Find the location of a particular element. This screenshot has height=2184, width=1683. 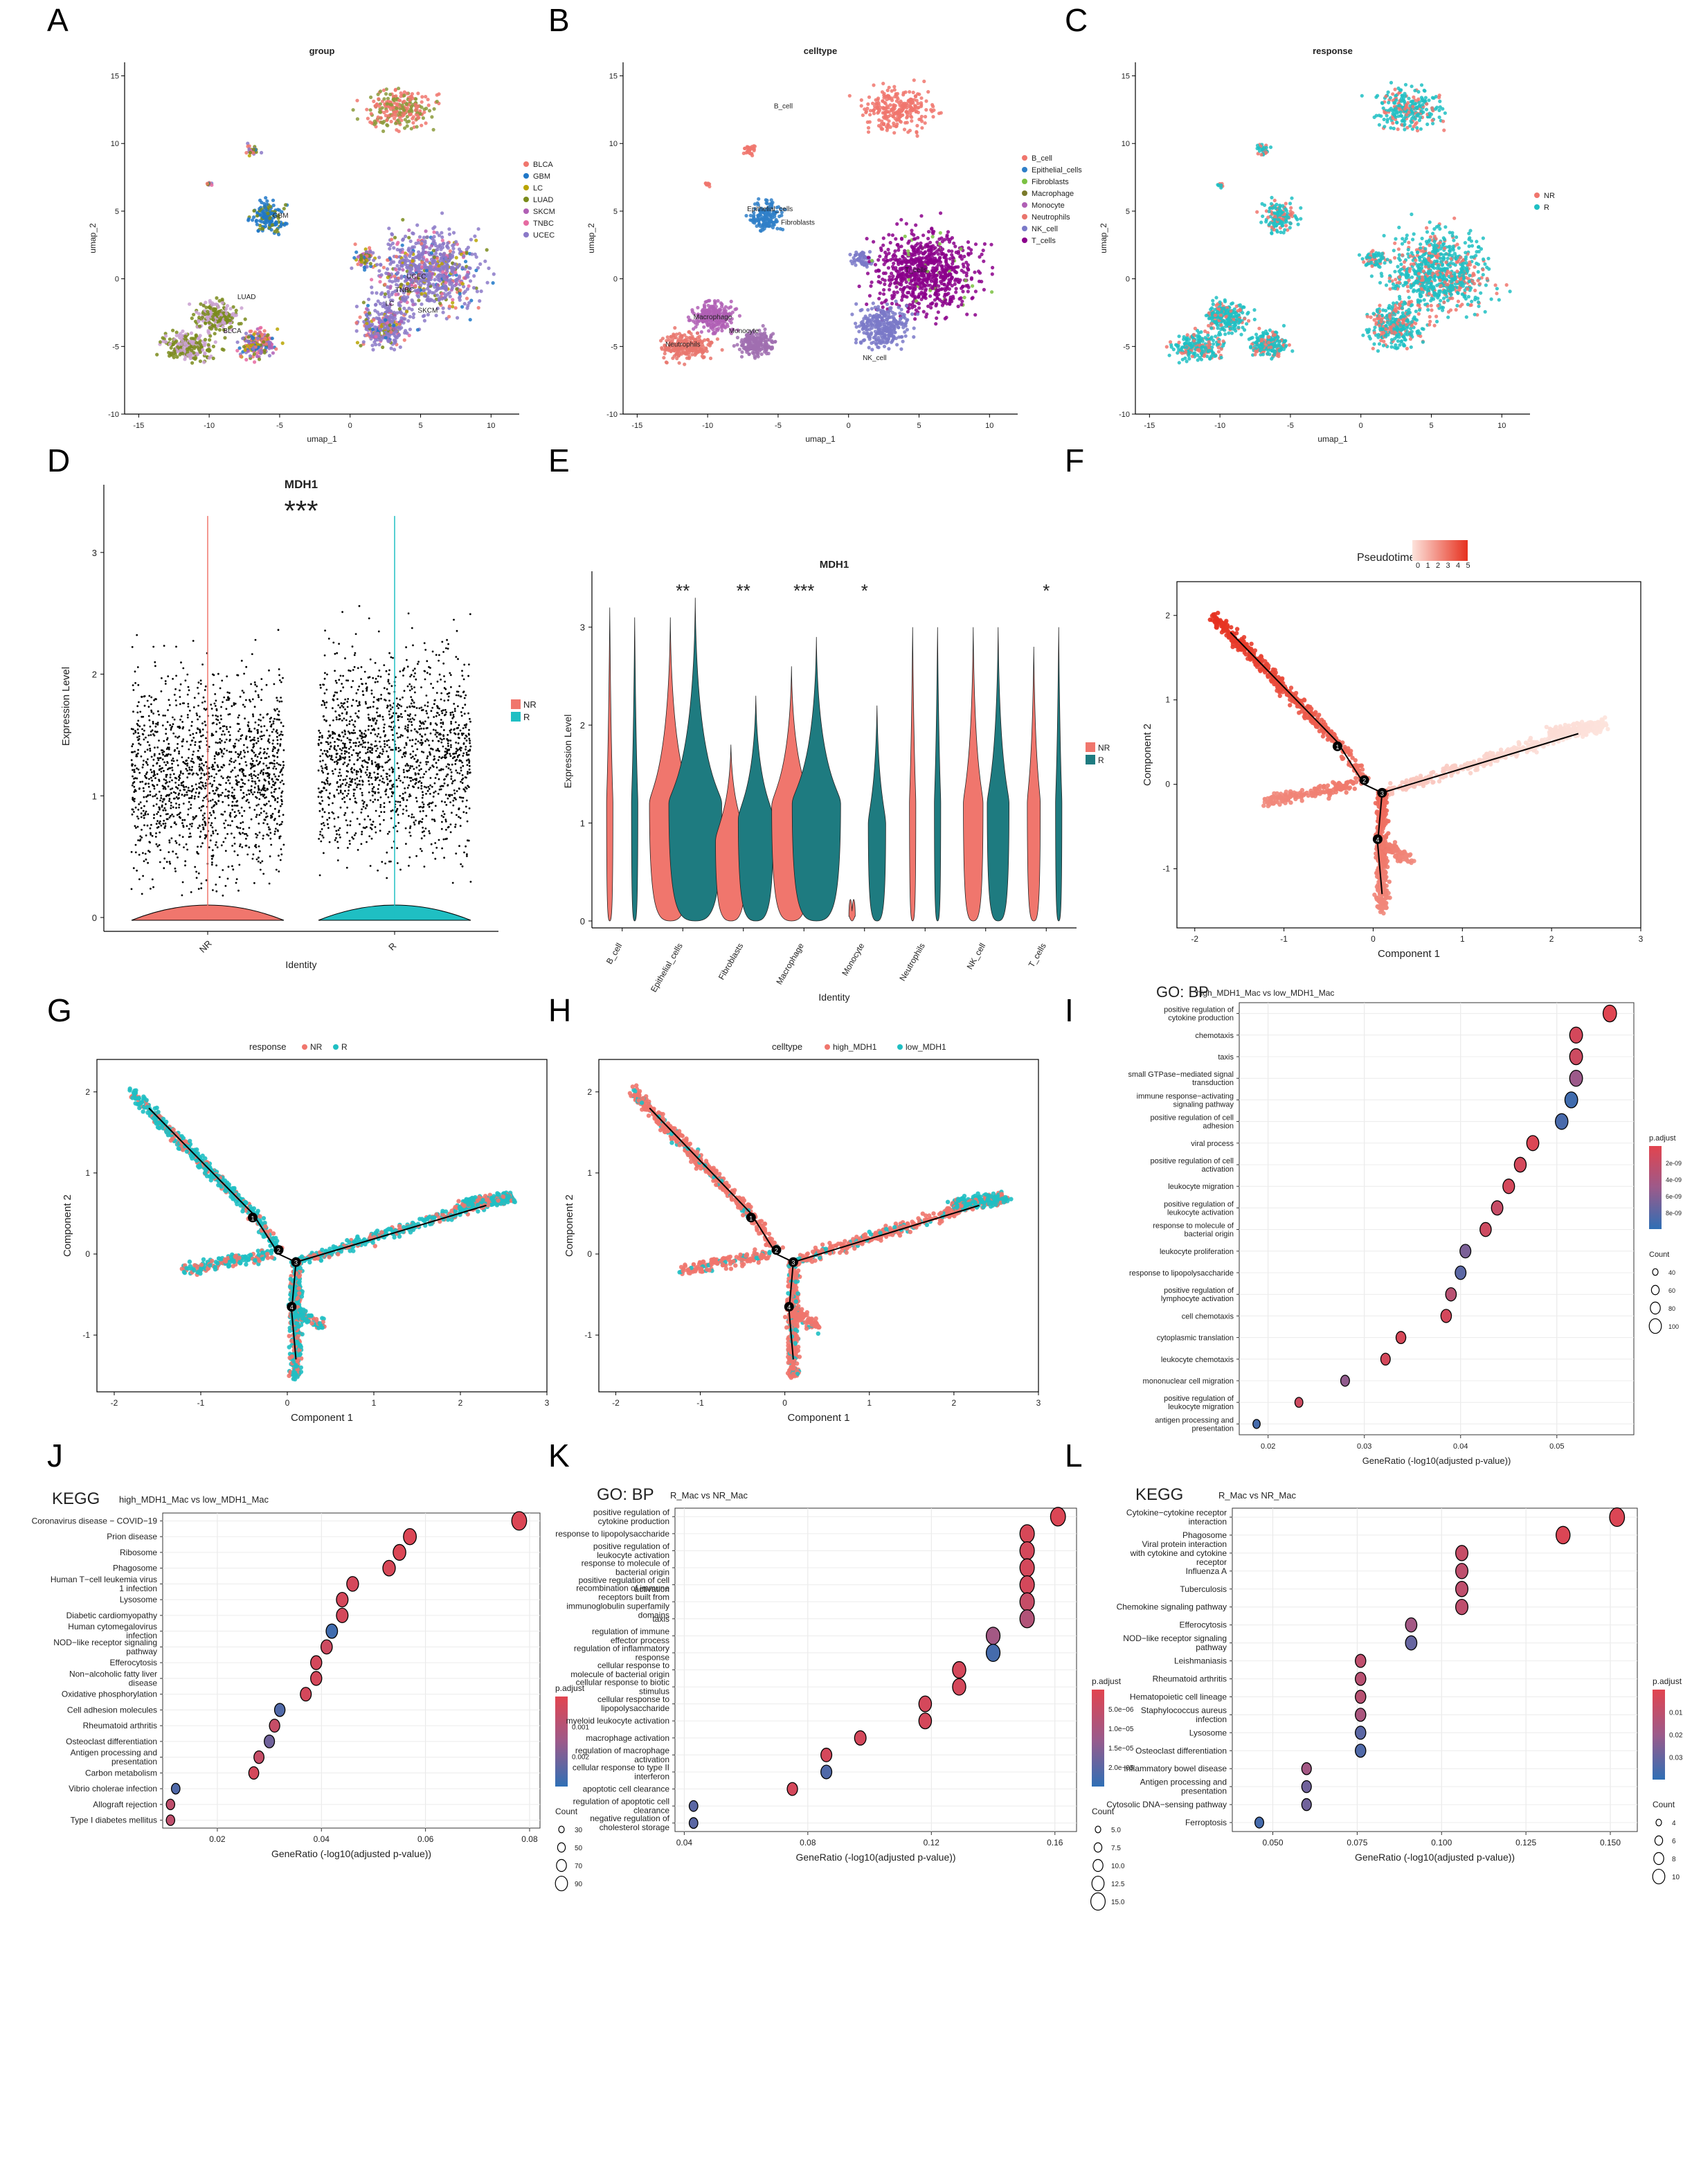

cluster-annotation: NK_cell is located at coordinates (874, 358).